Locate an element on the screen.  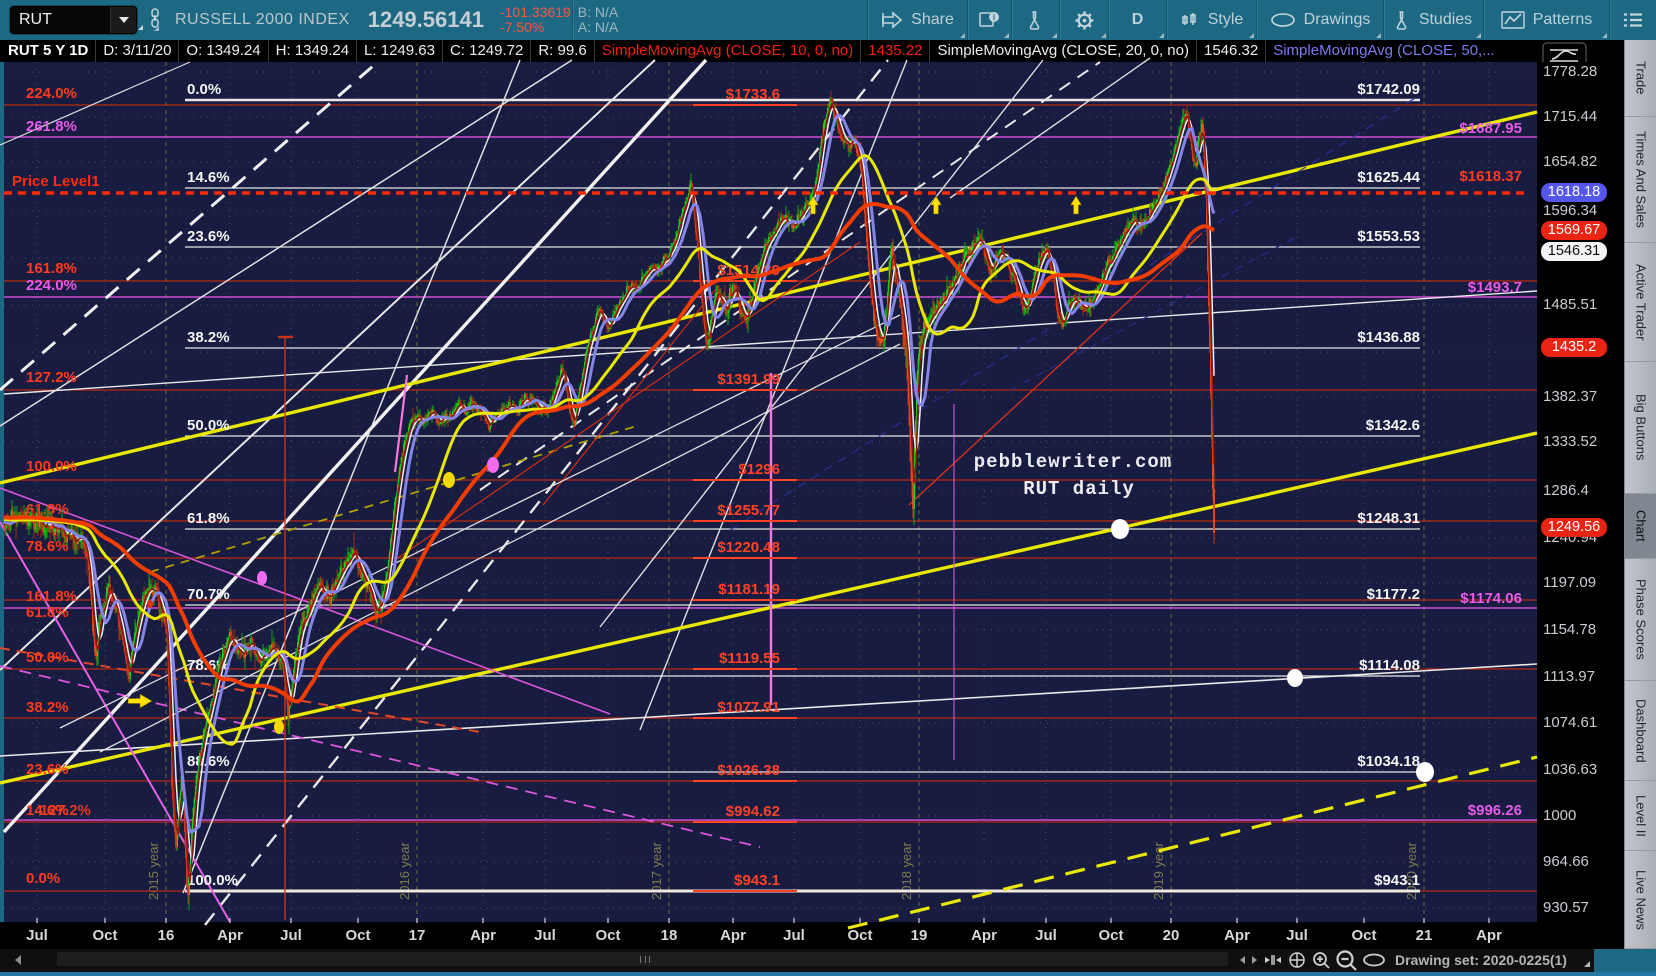
svg-text: $1342.6 is located at coordinates (1393, 425).